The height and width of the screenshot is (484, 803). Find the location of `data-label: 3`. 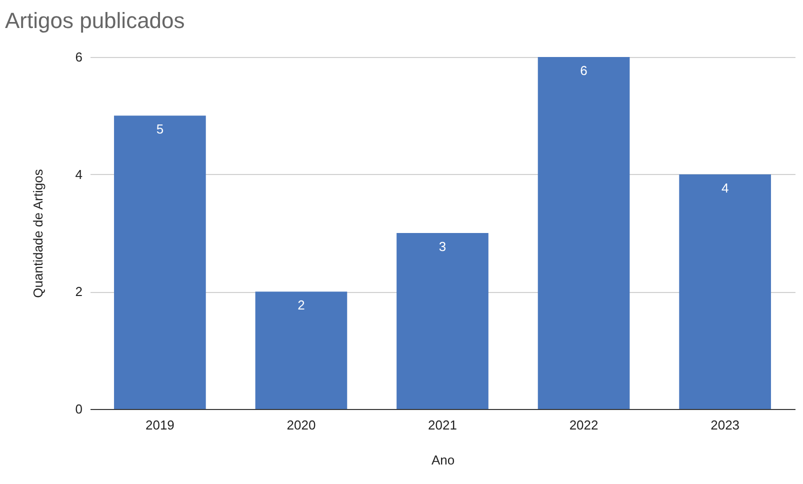

data-label: 3 is located at coordinates (442, 246).